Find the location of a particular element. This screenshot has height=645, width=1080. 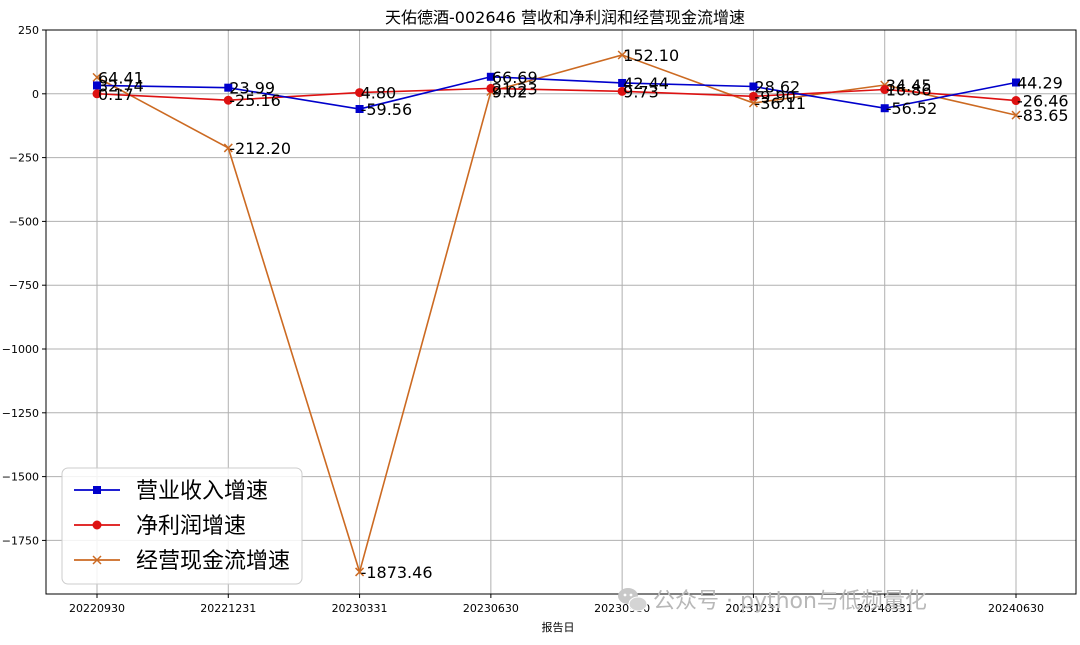

y-tick-label: 250 is located at coordinates (28, 30).